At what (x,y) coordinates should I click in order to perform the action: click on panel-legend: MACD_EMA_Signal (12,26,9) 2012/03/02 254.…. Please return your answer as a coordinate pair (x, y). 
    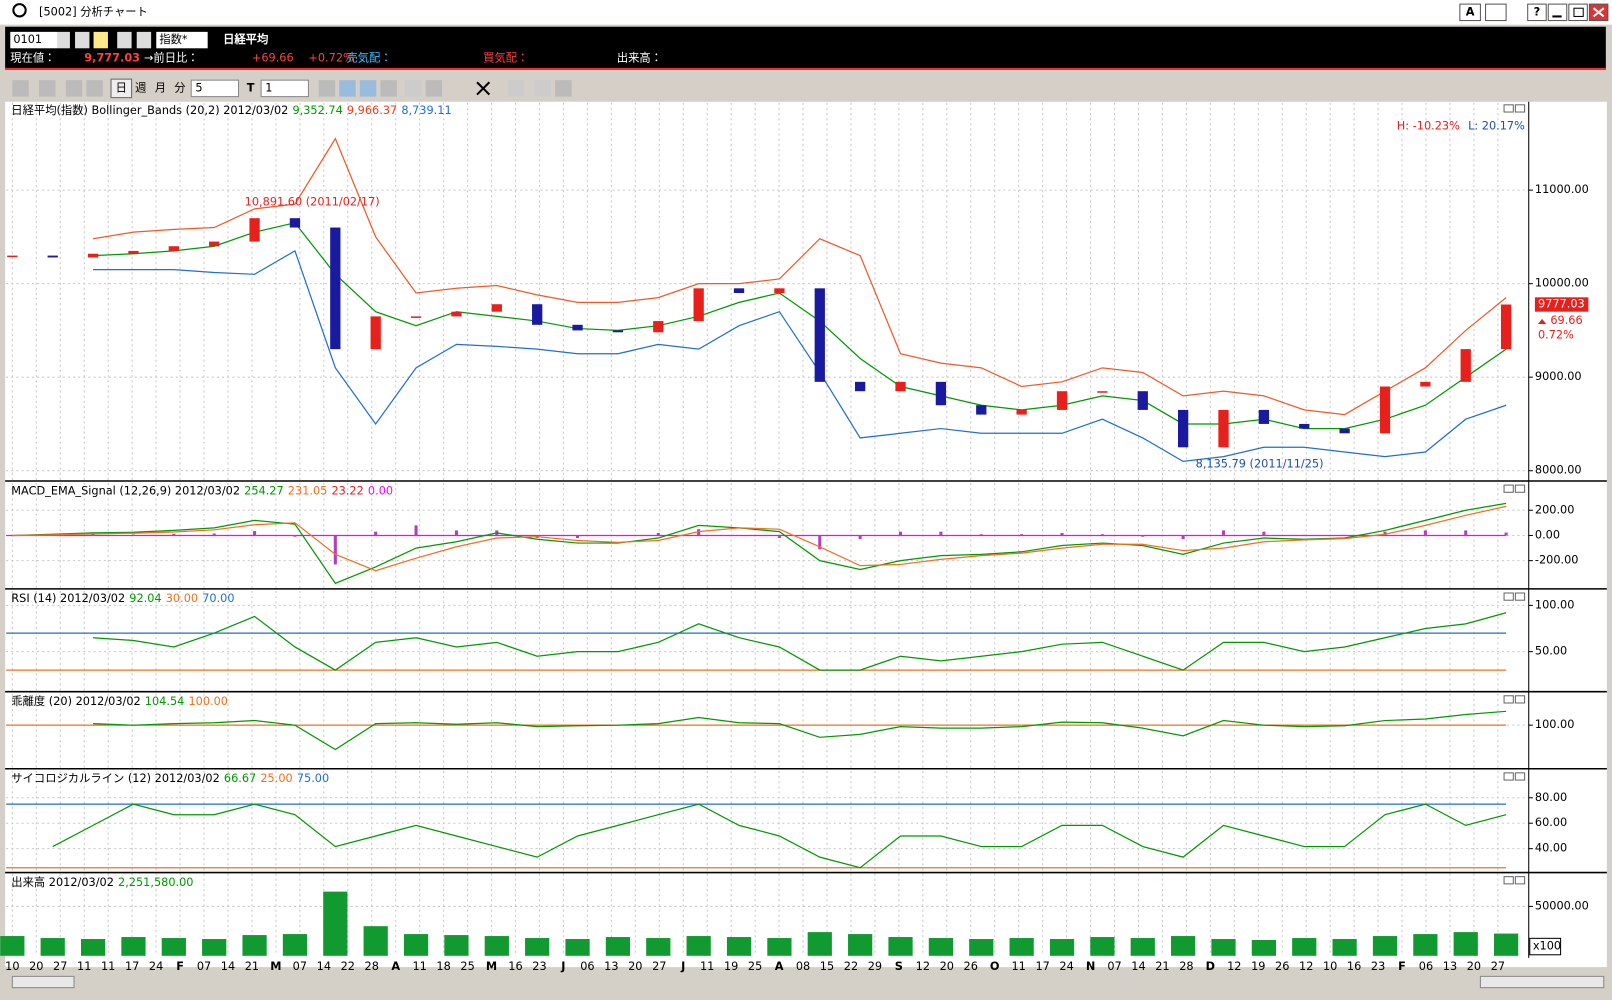
    Looking at the image, I should click on (202, 490).